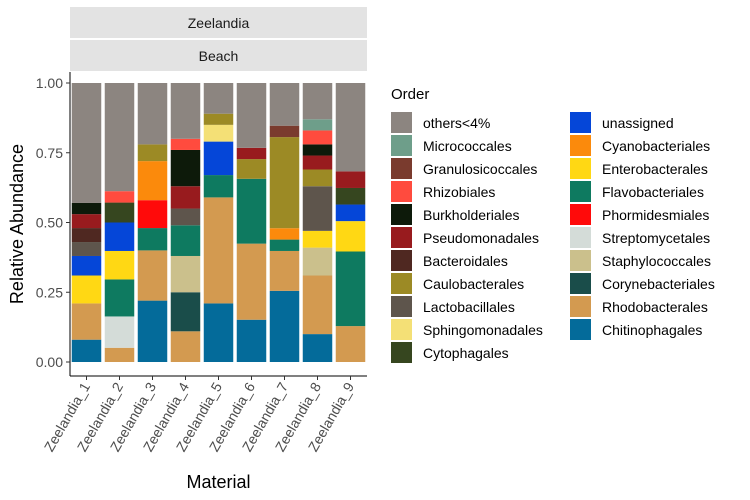  What do you see at coordinates (218, 22) in the screenshot?
I see `facet-strip-top` at bounding box center [218, 22].